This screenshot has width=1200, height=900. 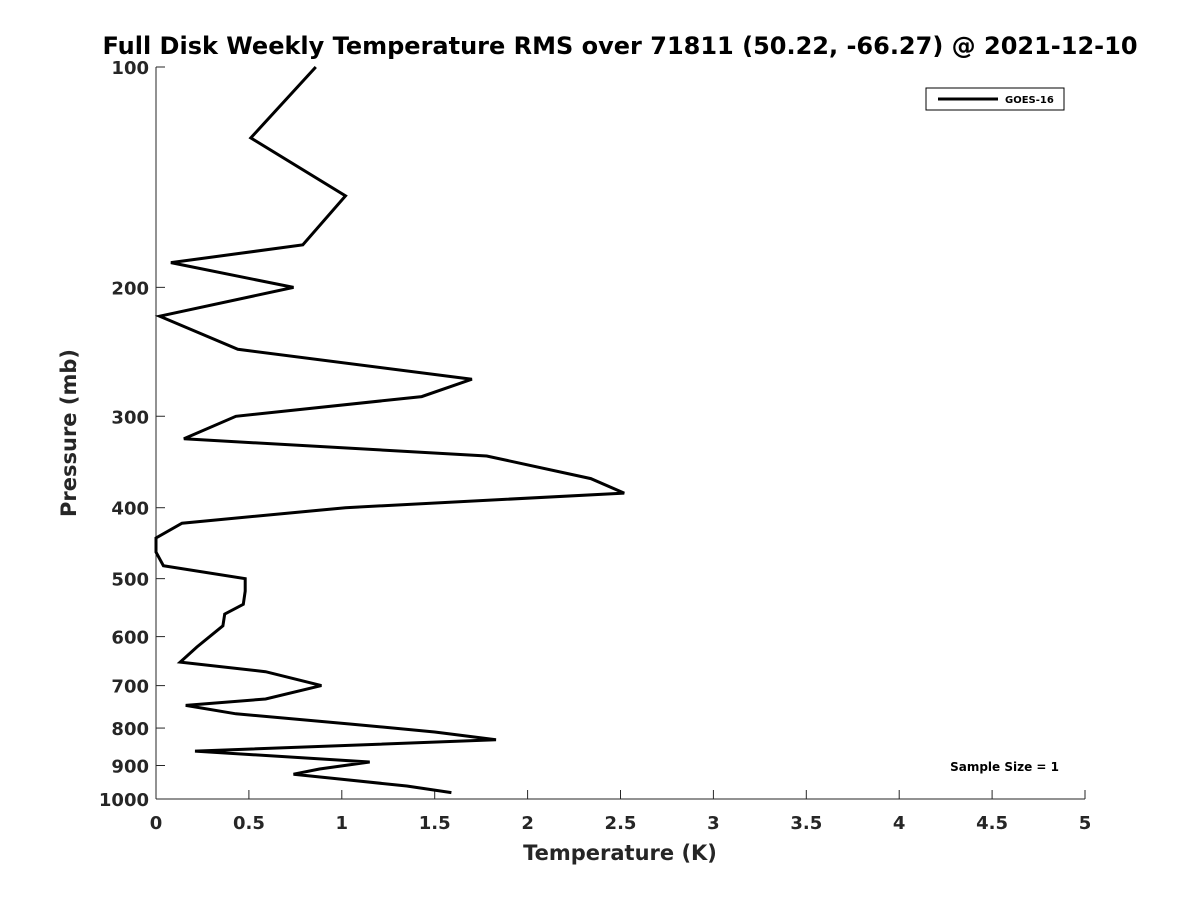 What do you see at coordinates (130, 580) in the screenshot?
I see `y-tick-label: 500` at bounding box center [130, 580].